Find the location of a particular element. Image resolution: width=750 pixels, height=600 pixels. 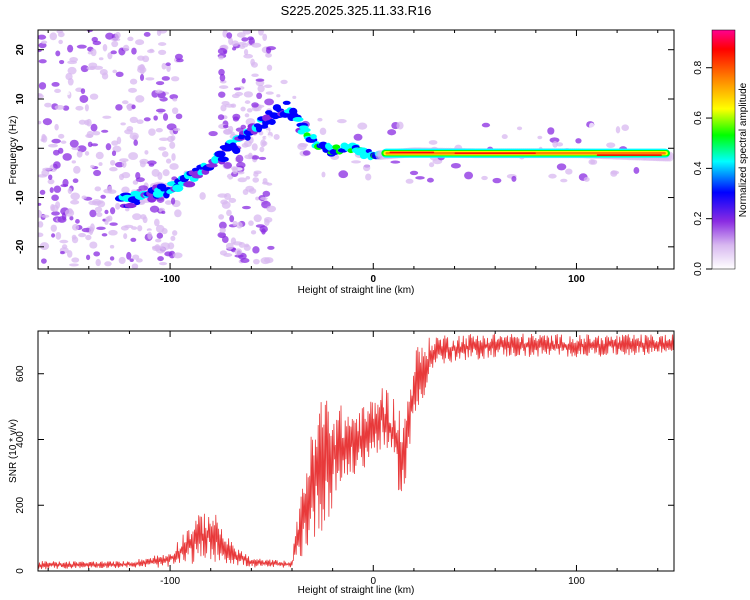

spectrogram-band-layer is located at coordinates (495, 153).